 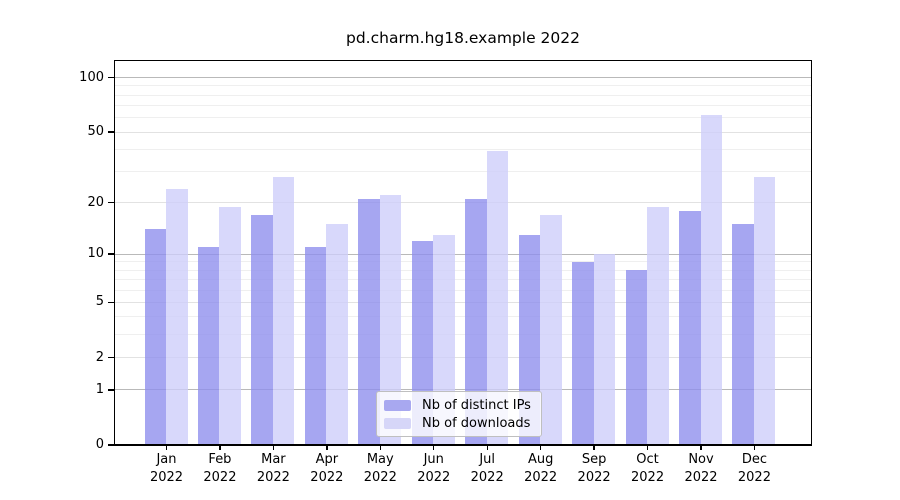 I want to click on legend-swatch-distinct-ips, so click(x=397, y=405).